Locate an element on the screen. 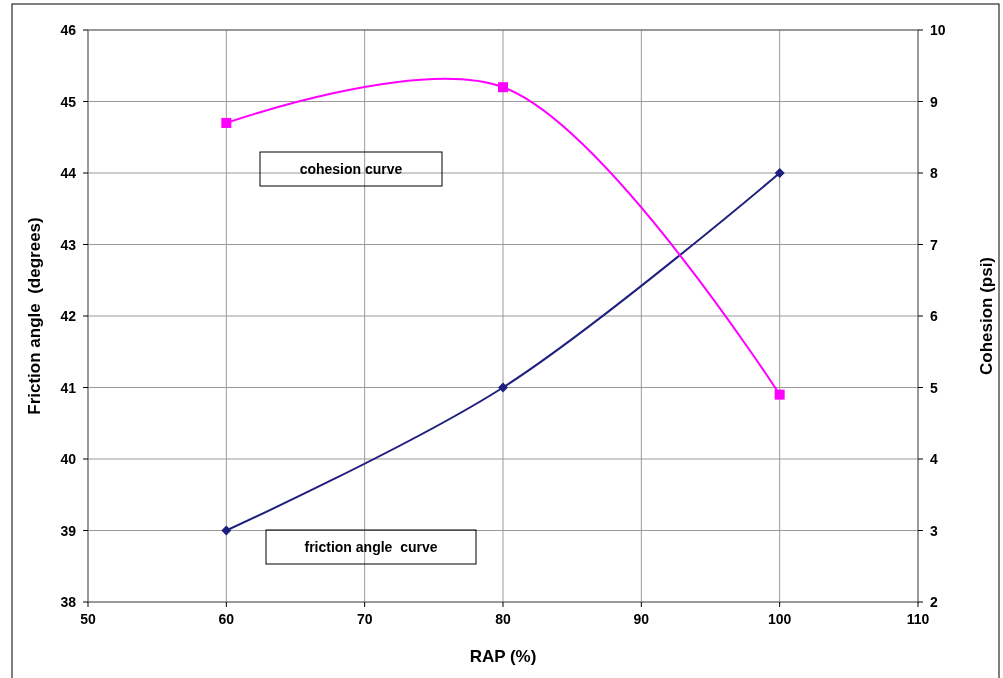 The image size is (1003, 678). annotation: cohesion curve is located at coordinates (351, 169).